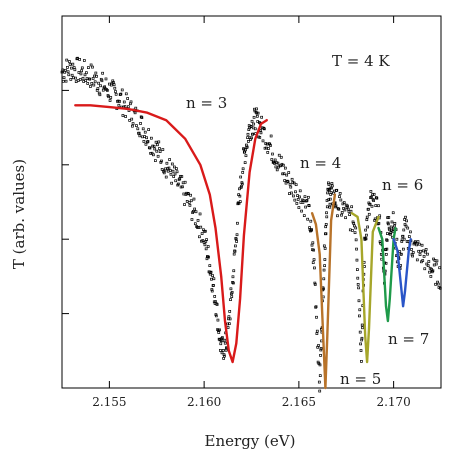  Describe the element at coordinates (323, 291) in the screenshot. I see `fit-curve` at that location.